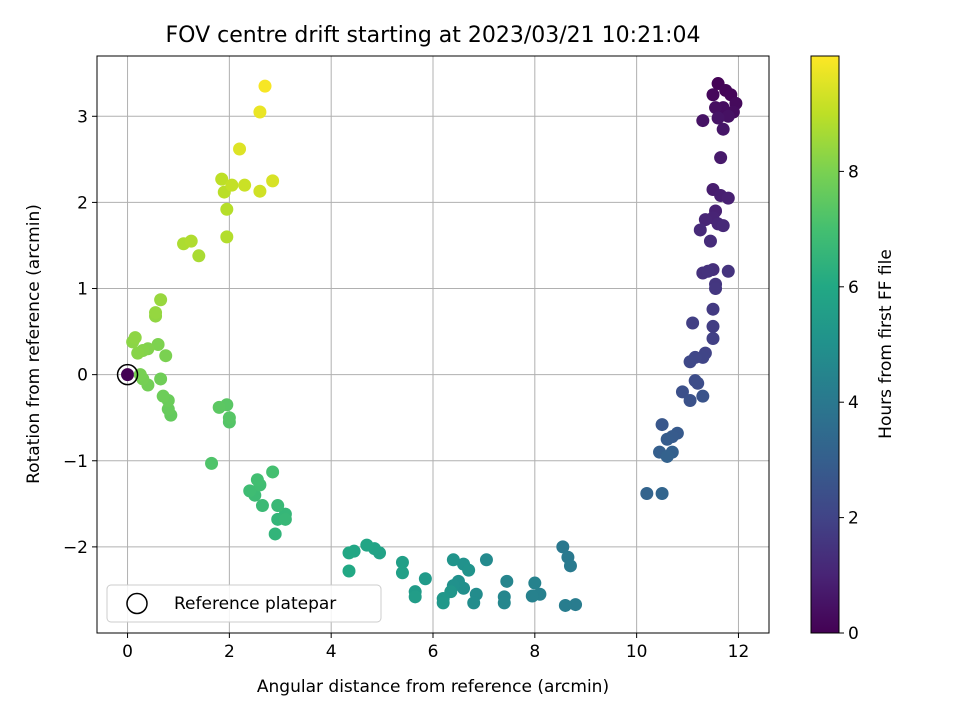 The width and height of the screenshot is (960, 720). I want to click on reference-platepar-marker, so click(127, 374).